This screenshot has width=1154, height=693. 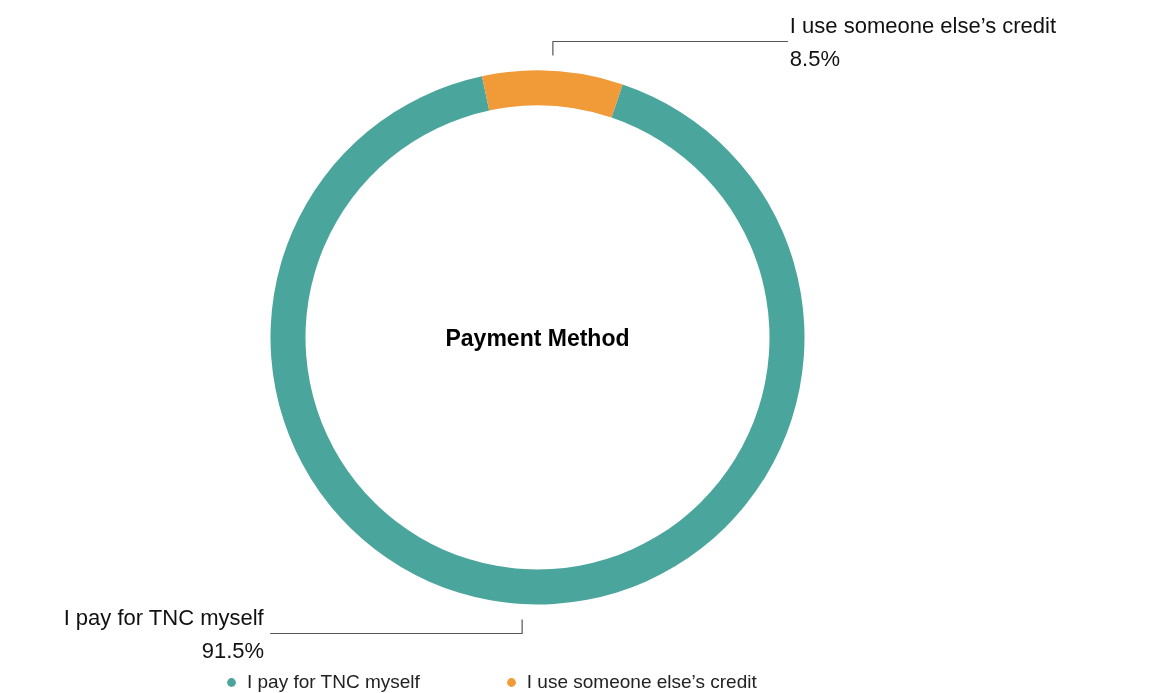 What do you see at coordinates (923, 25) in the screenshot?
I see `slice-label: I use someone else’s credit` at bounding box center [923, 25].